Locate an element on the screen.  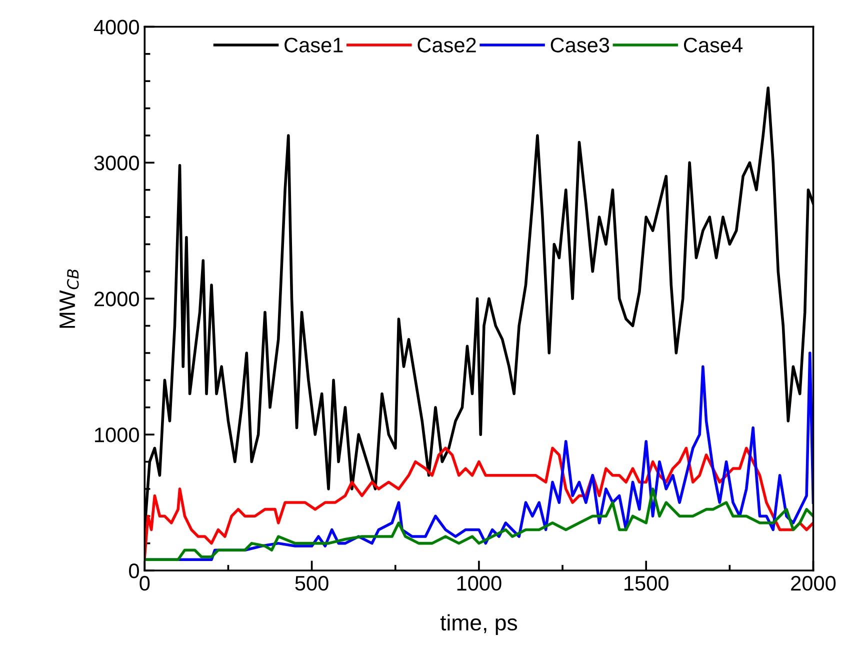
y-tick-label: 3000 is located at coordinates (116, 163).